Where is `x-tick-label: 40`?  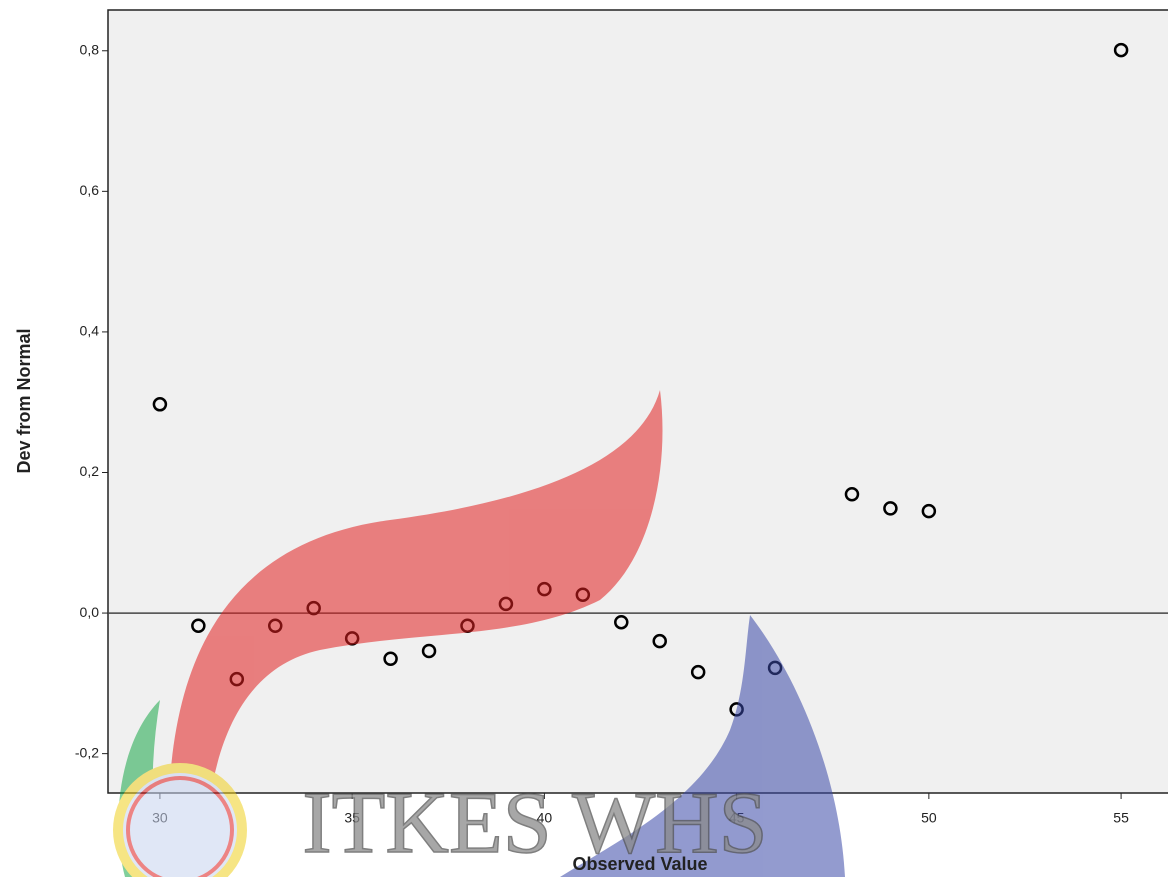 x-tick-label: 40 is located at coordinates (545, 818).